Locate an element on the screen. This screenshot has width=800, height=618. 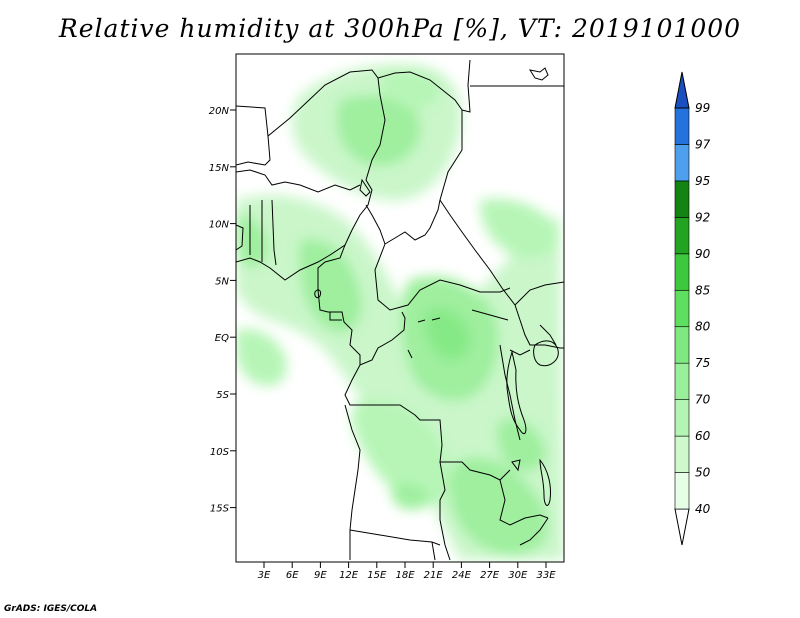
lon-label: 6E is located at coordinates (292, 575).